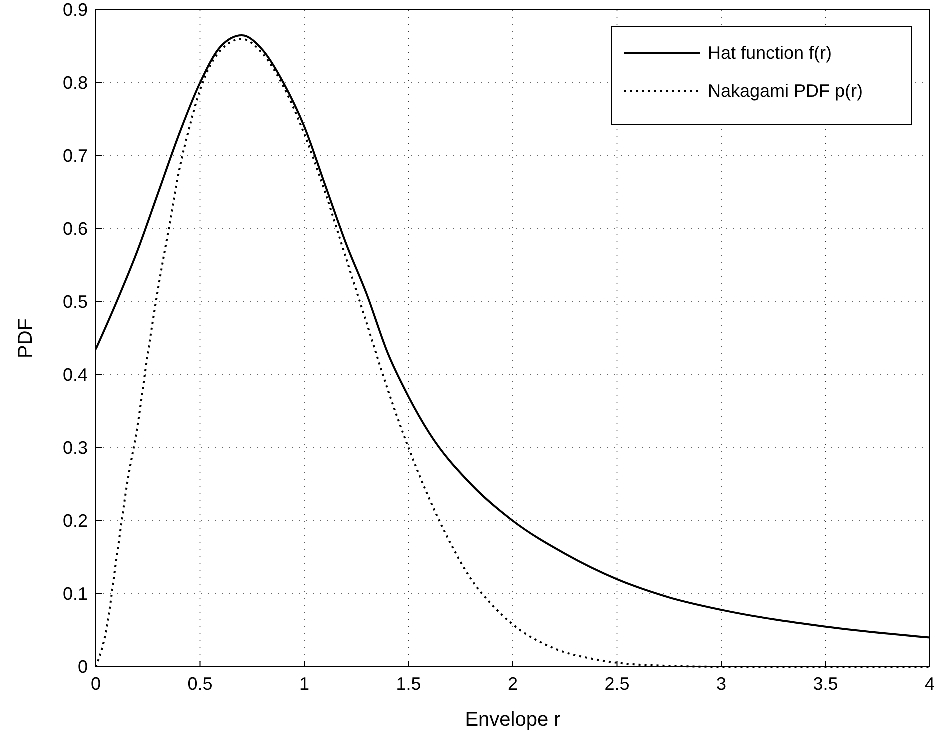  What do you see at coordinates (83, 666) in the screenshot?
I see `y-tick-label: 0` at bounding box center [83, 666].